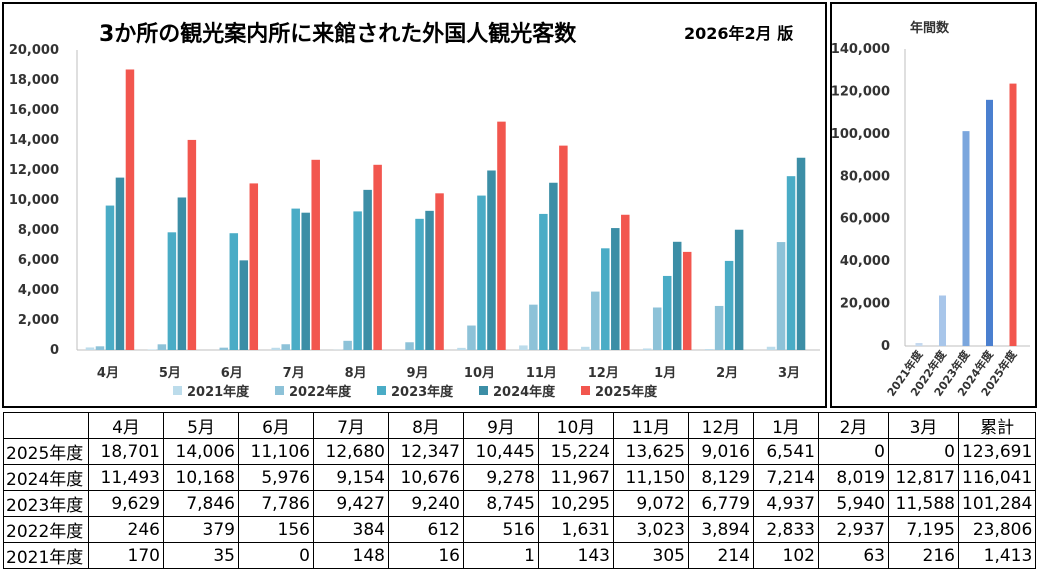  What do you see at coordinates (276, 477) in the screenshot?
I see `table-cell: 5,976` at bounding box center [276, 477].